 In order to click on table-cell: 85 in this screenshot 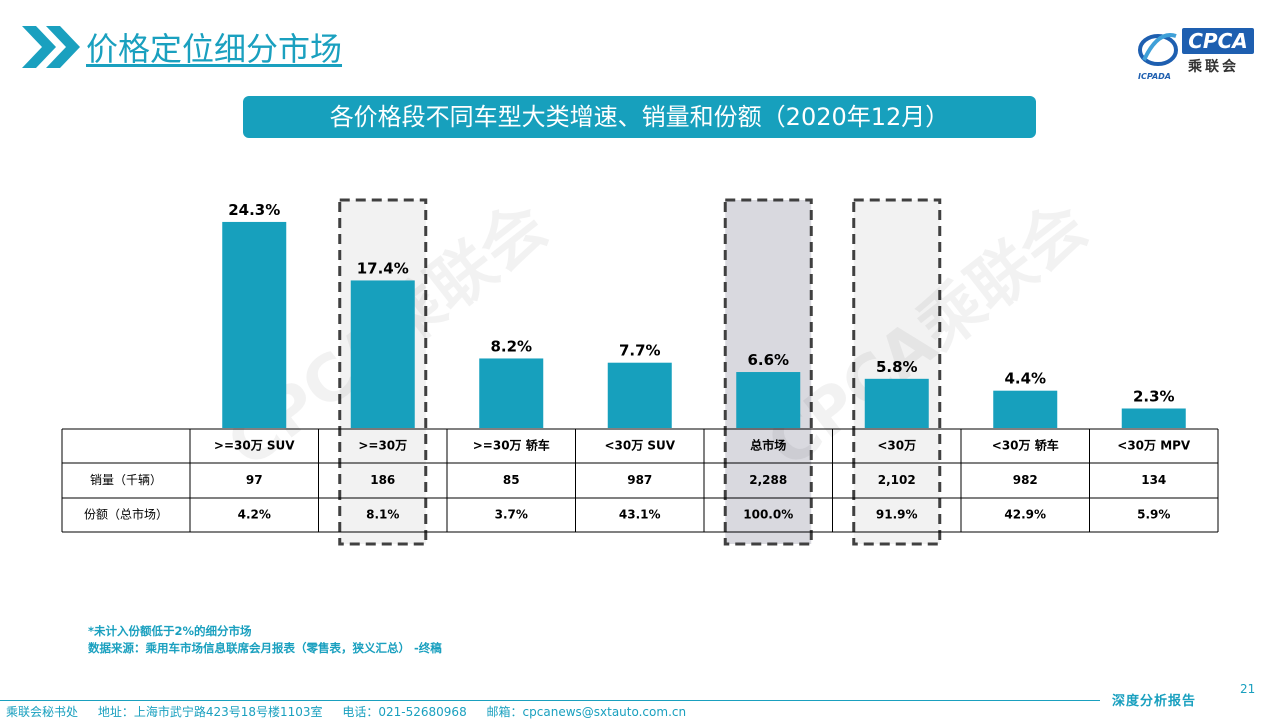, I will do `click(511, 480)`.